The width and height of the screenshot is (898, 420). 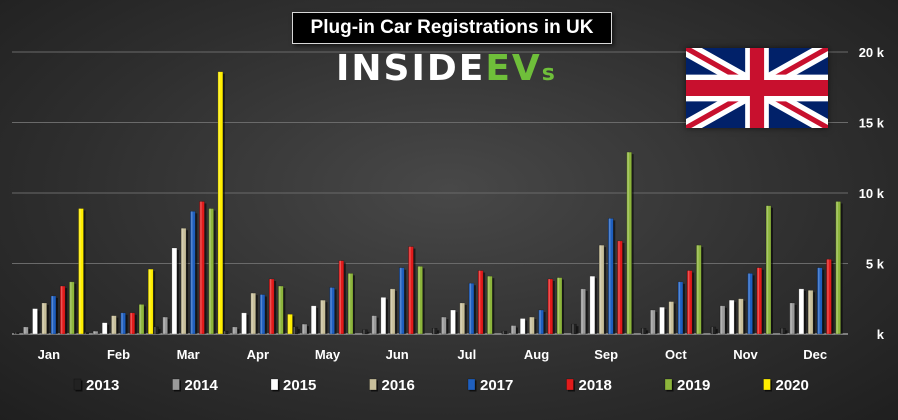 I want to click on bar-2019-nov, so click(x=768, y=270).